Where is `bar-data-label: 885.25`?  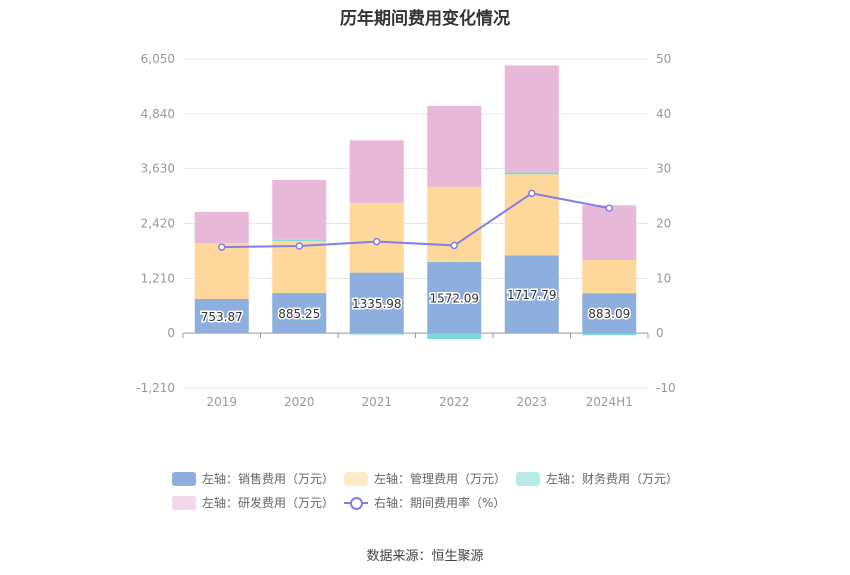
bar-data-label: 885.25 is located at coordinates (299, 314).